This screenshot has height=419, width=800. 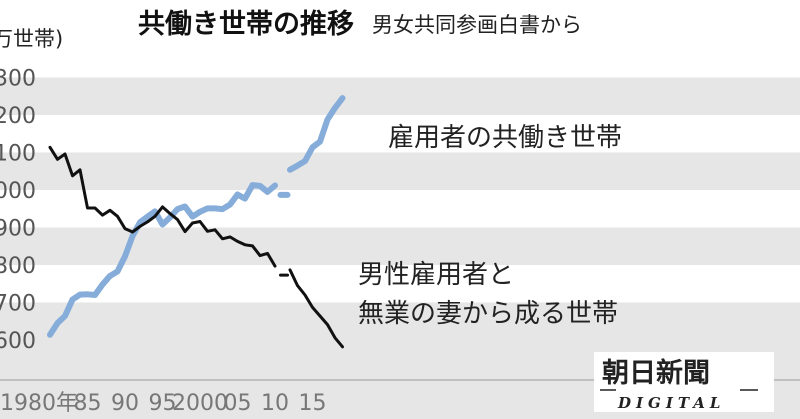 I want to click on x-tick-label: 1980年, so click(x=39, y=403).